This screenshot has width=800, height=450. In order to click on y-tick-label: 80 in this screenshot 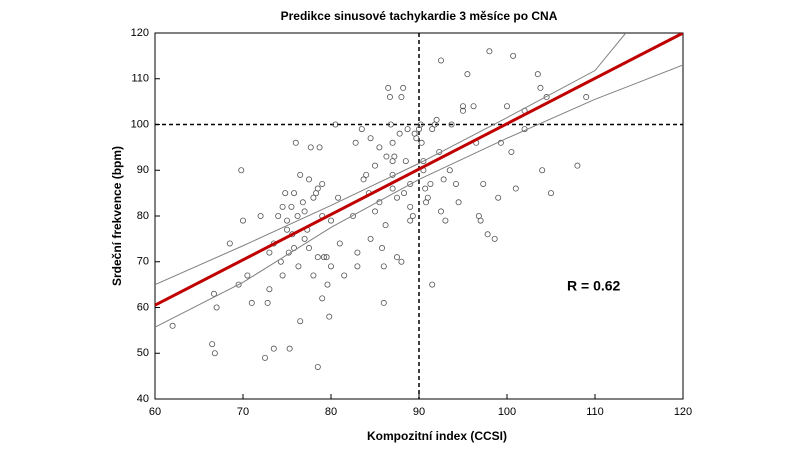, I will do `click(143, 216)`.